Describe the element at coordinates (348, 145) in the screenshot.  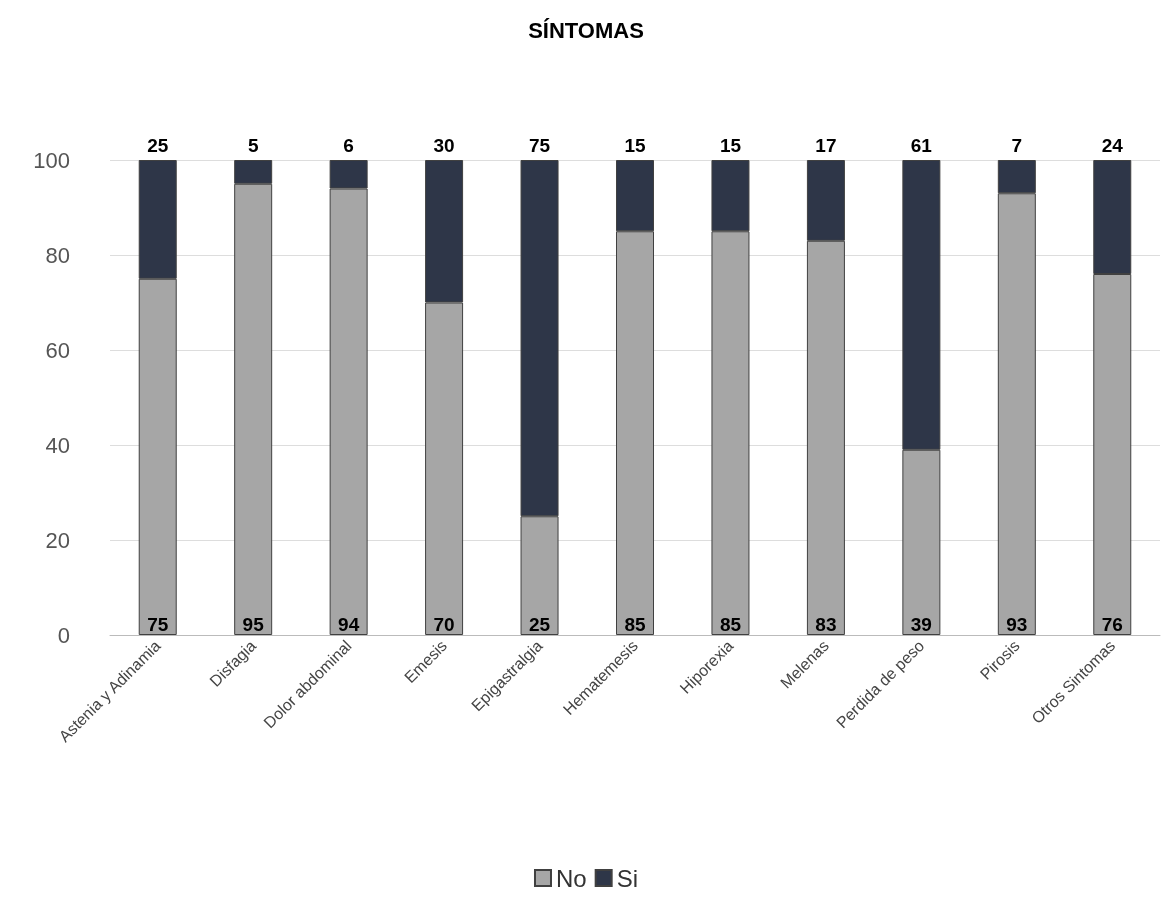
I see `data-label: 6` at that location.